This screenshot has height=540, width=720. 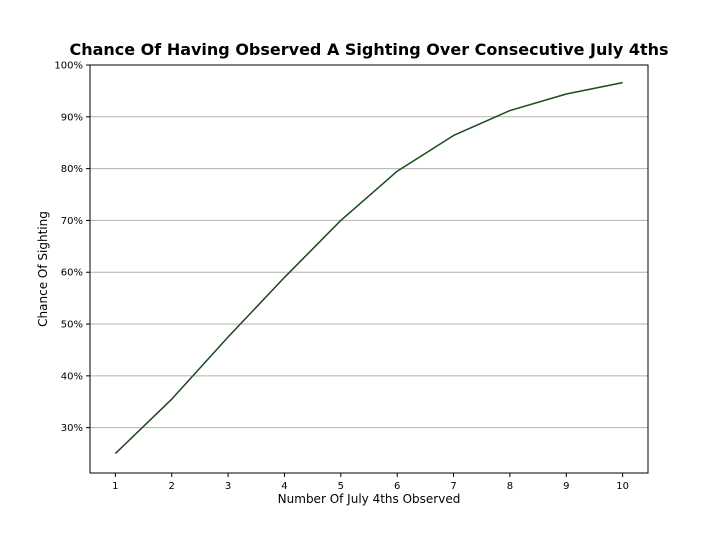 I want to click on y-tick-label: 100%, so click(x=68, y=66).